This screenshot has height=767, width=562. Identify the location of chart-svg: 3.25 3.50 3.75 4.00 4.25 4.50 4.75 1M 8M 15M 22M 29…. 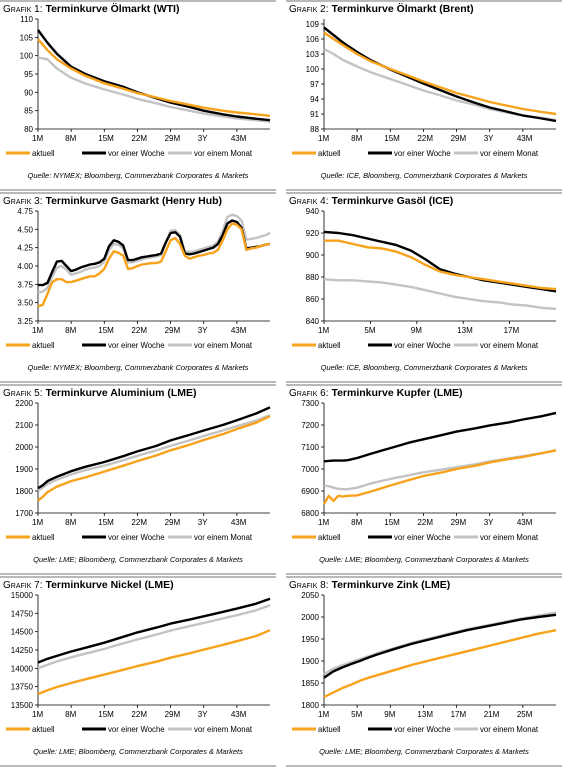
(138, 278).